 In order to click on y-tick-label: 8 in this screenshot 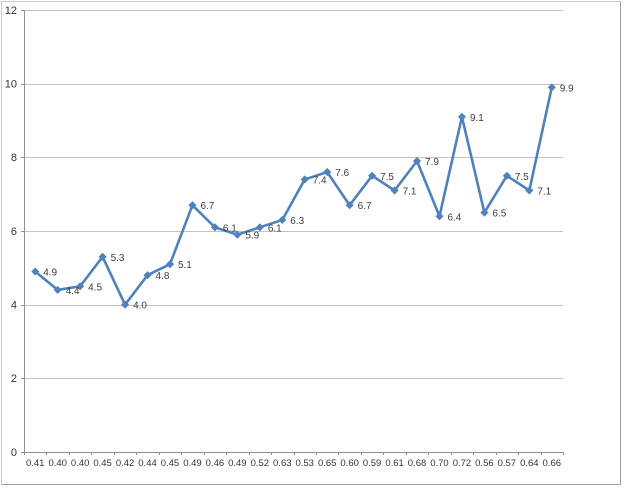, I will do `click(14, 158)`.